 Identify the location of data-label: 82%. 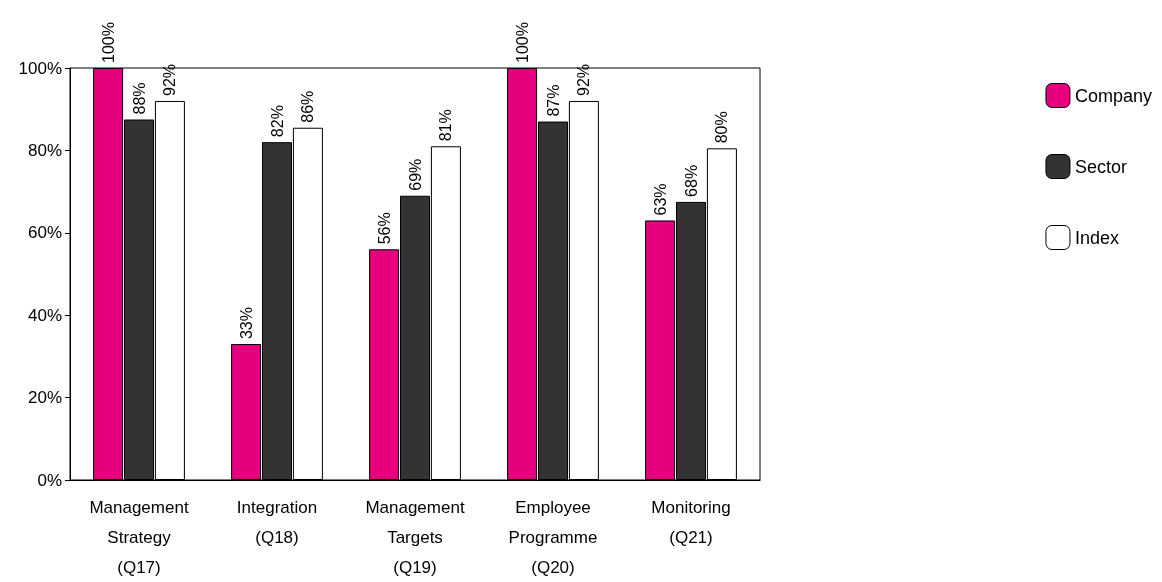
(277, 121).